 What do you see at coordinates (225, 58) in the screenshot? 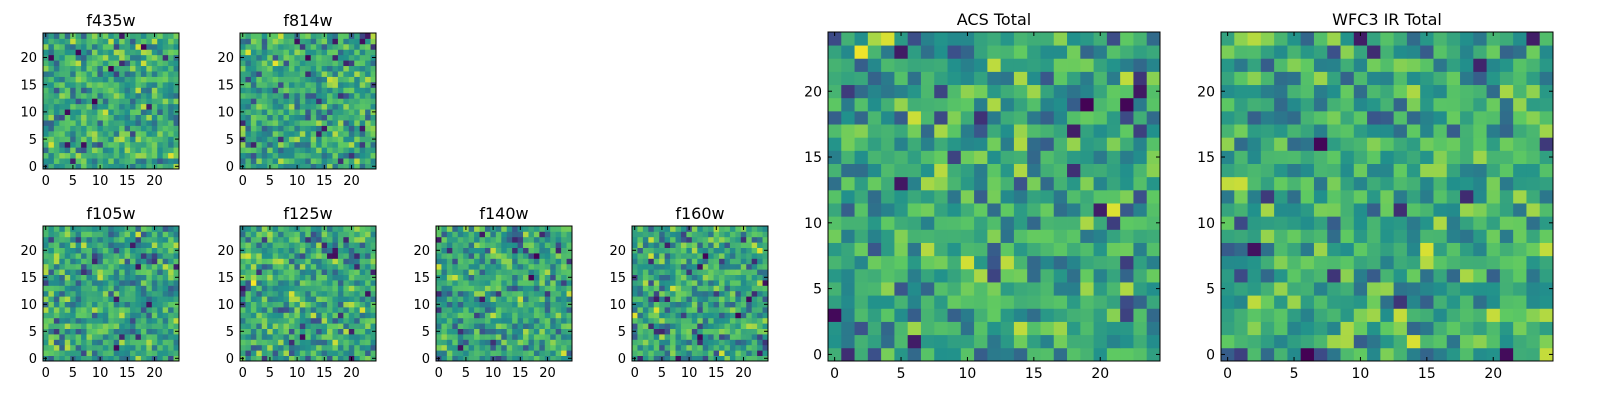
I see `y-tick-label: 20` at bounding box center [225, 58].